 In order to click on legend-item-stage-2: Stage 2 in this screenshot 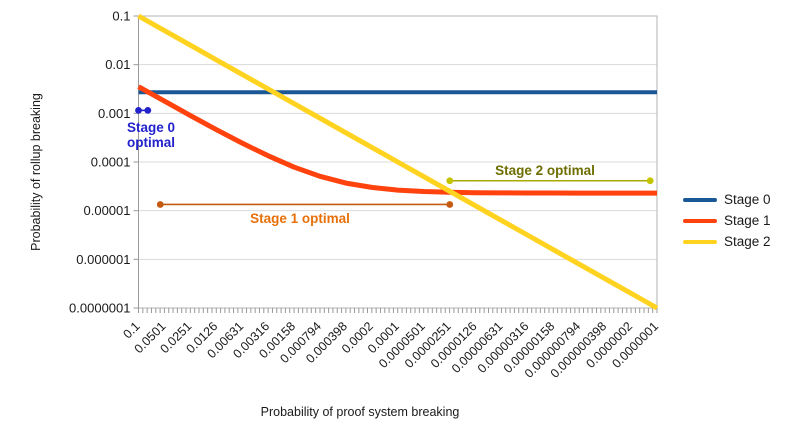, I will do `click(727, 241)`.